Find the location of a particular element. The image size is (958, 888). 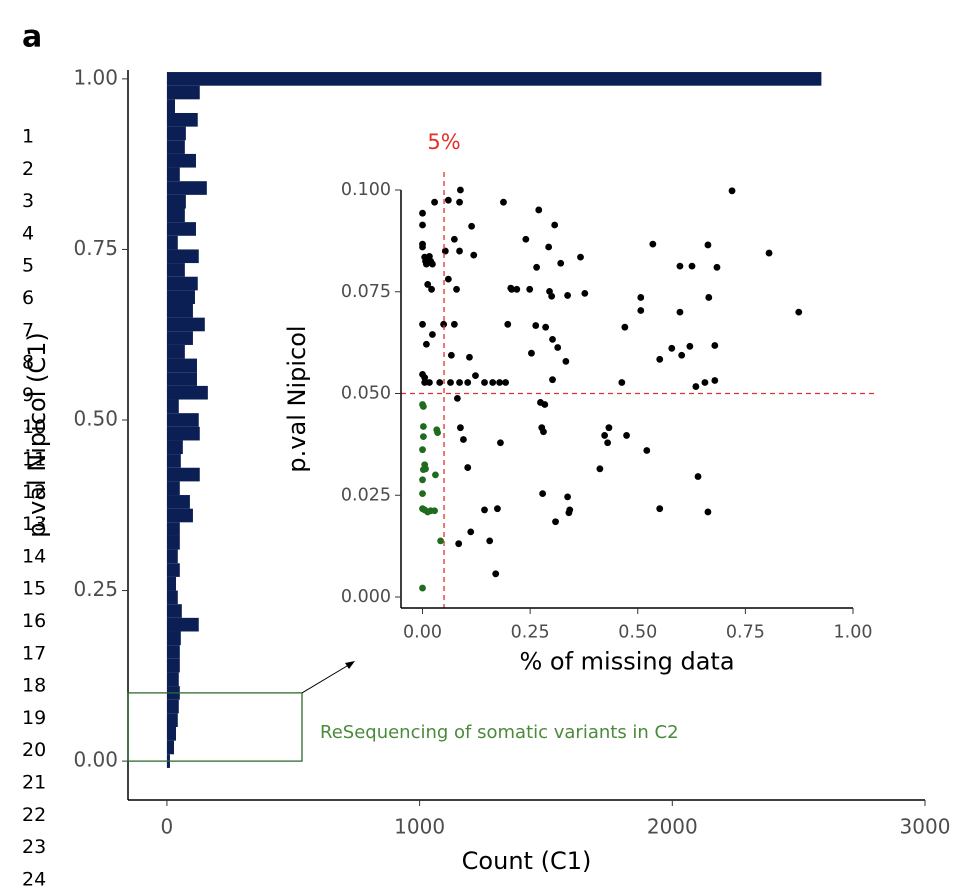

y-tick-label: 0.100 is located at coordinates (366, 190).